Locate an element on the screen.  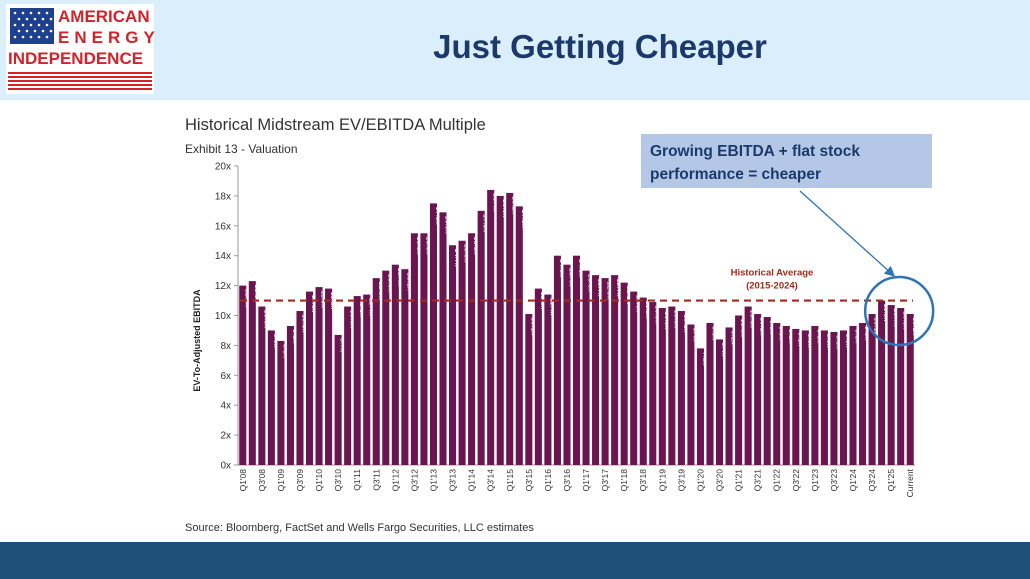
data-label: 11.8x is located at coordinates (333, 301).